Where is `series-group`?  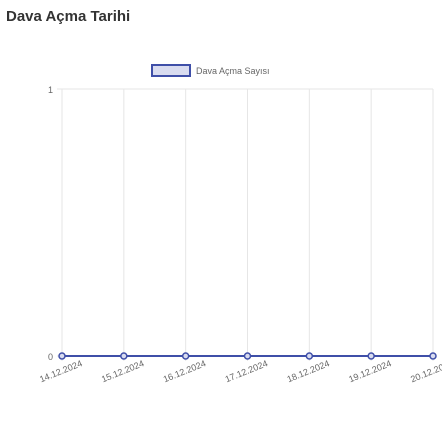 series-group is located at coordinates (247, 356).